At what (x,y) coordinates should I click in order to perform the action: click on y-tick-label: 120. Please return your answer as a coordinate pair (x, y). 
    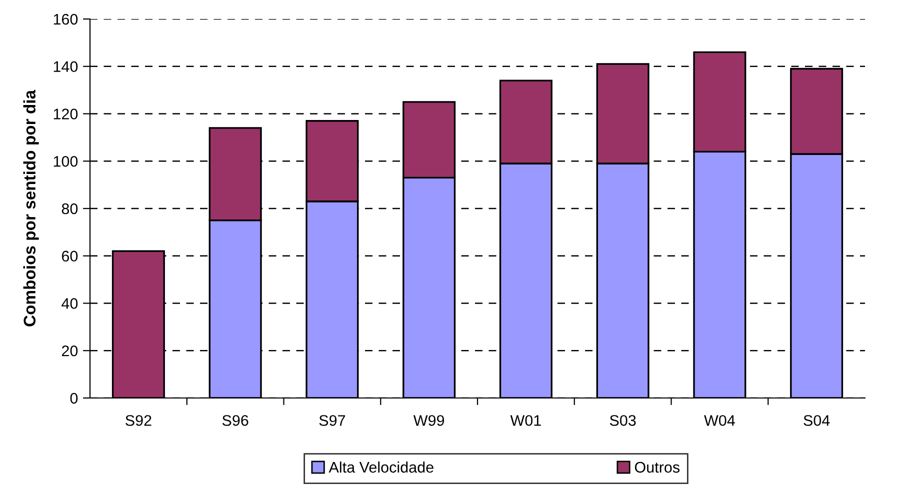
    Looking at the image, I should click on (66, 114).